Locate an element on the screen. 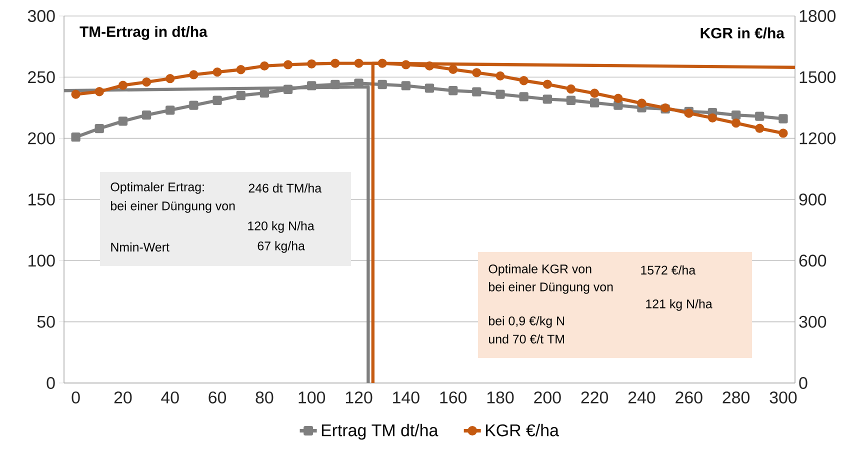  y2-axis-title: KGR in €/ha is located at coordinates (742, 33).